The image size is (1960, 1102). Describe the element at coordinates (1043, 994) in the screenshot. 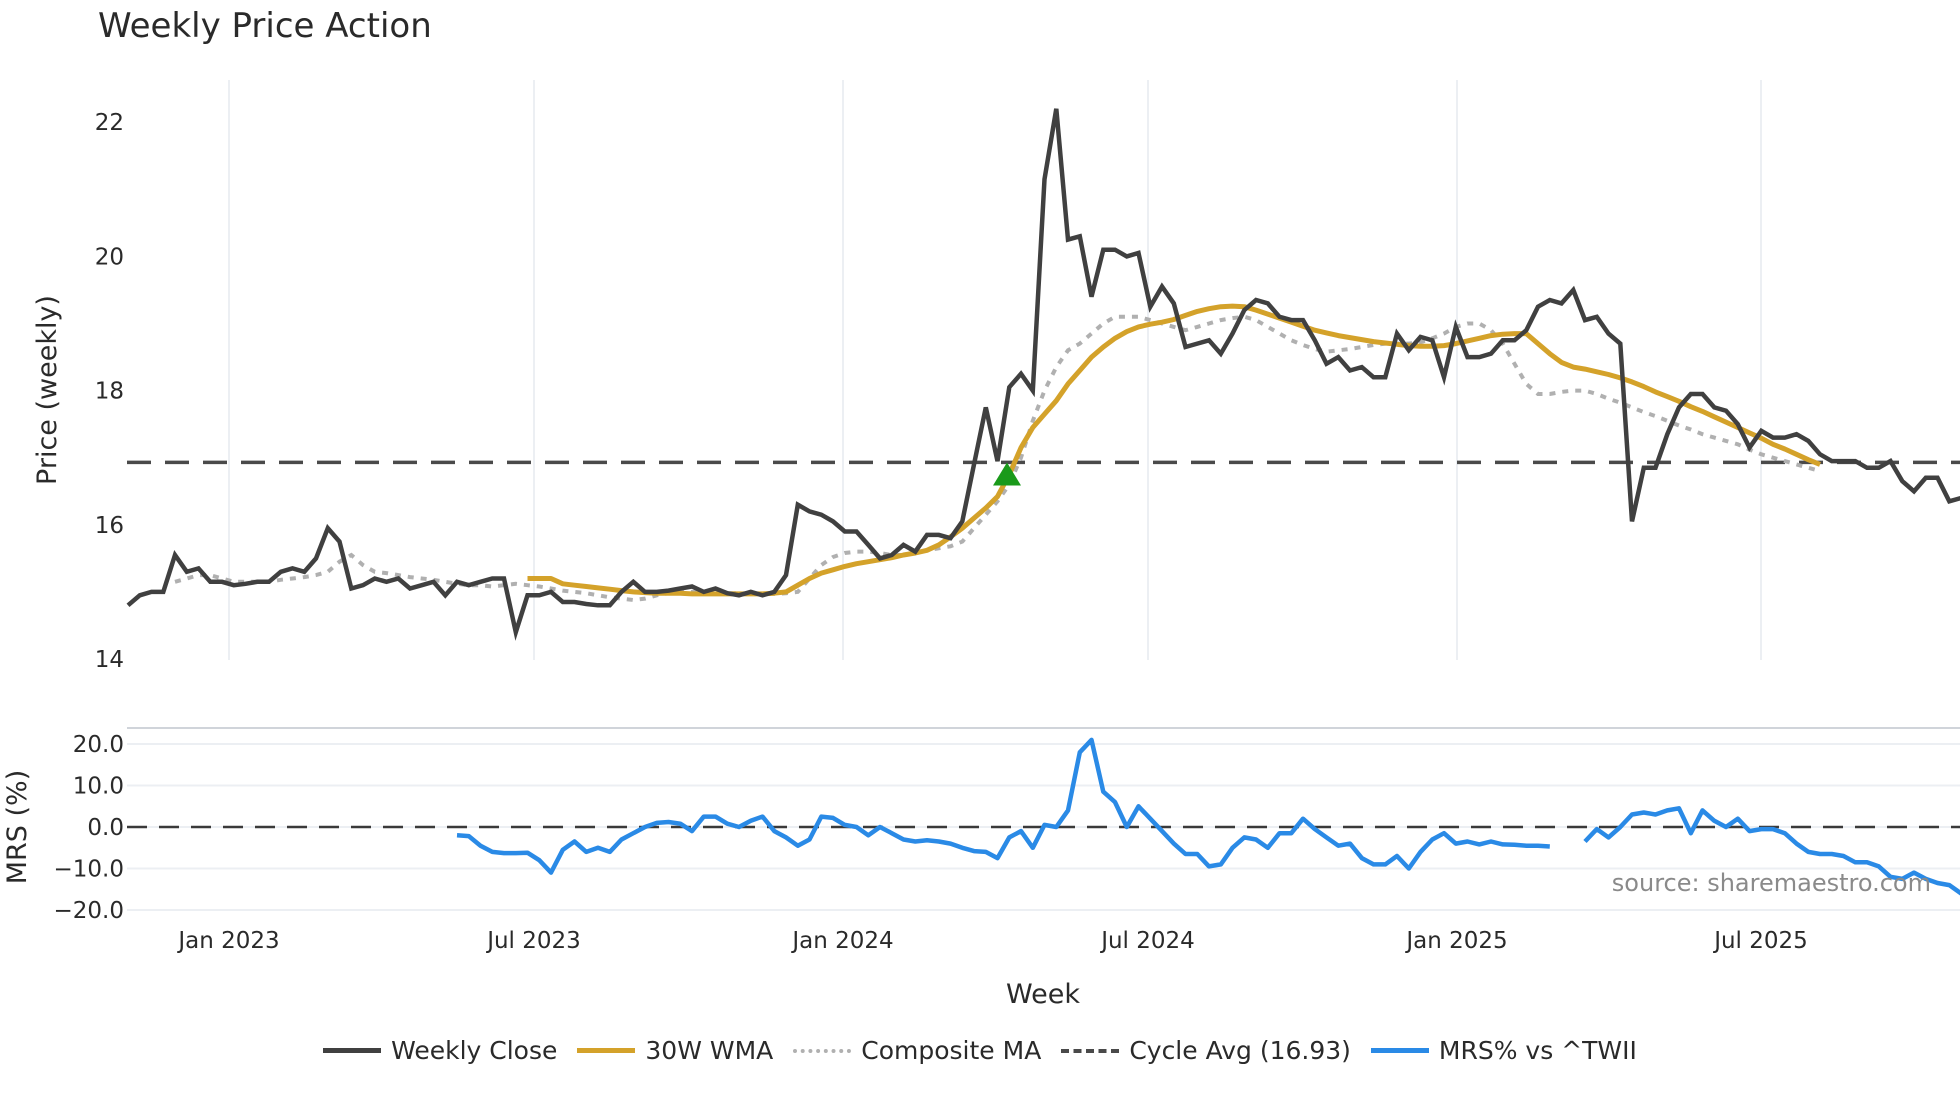

I see `x-axis-title: Week` at that location.